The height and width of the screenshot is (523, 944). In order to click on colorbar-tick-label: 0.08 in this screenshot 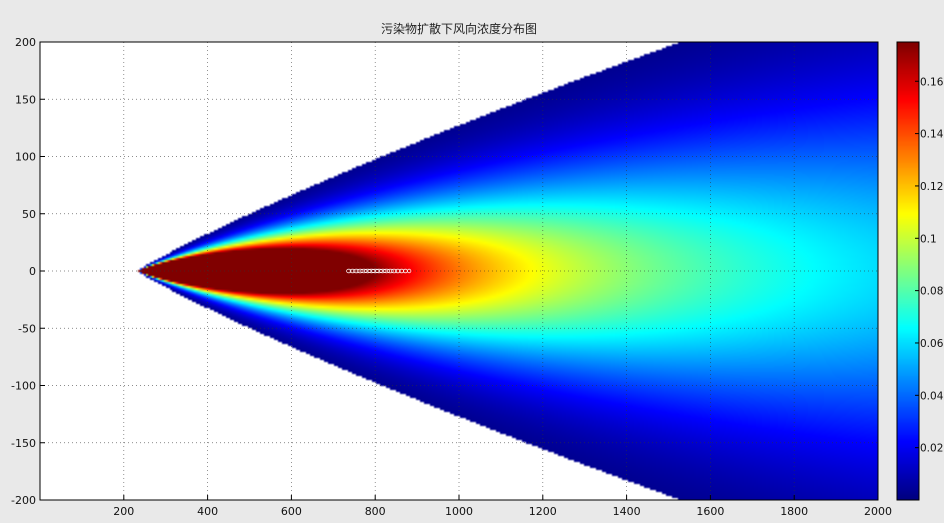, I will do `click(931, 292)`.